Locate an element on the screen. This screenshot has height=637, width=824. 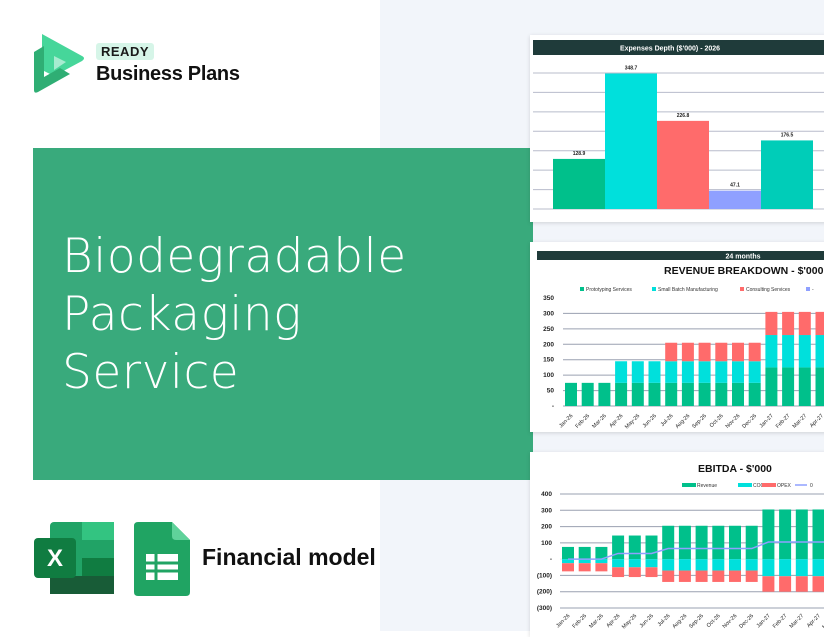
financial-model-label: Financial model is located at coordinates (289, 557).